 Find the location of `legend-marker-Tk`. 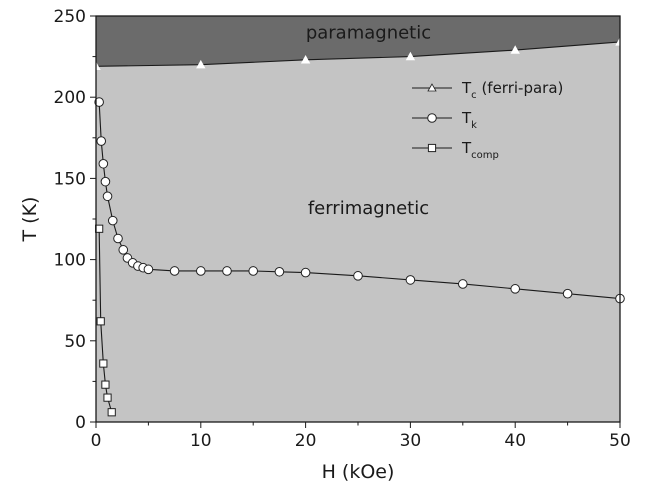

legend-marker-Tk is located at coordinates (432, 118).